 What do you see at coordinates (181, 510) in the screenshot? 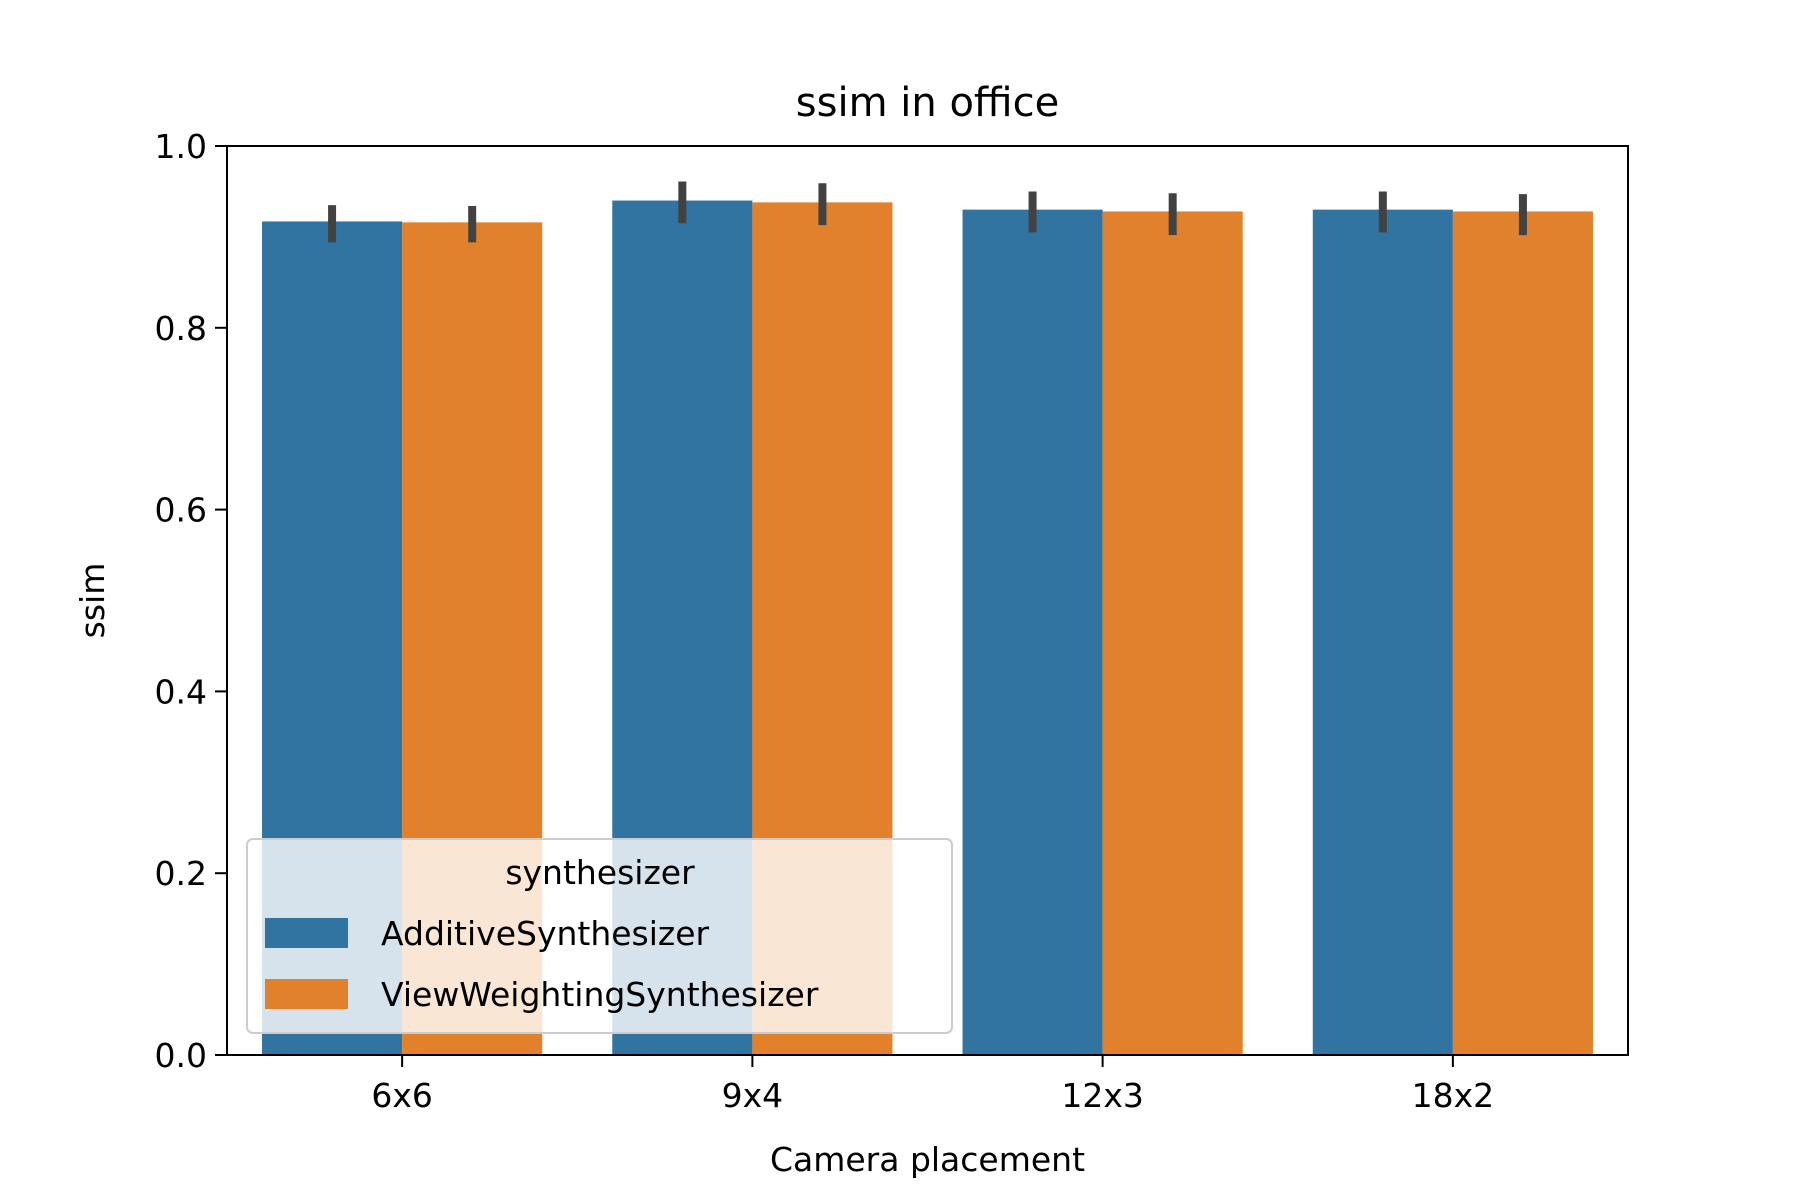
I see `y-tick-label: 0.6` at bounding box center [181, 510].